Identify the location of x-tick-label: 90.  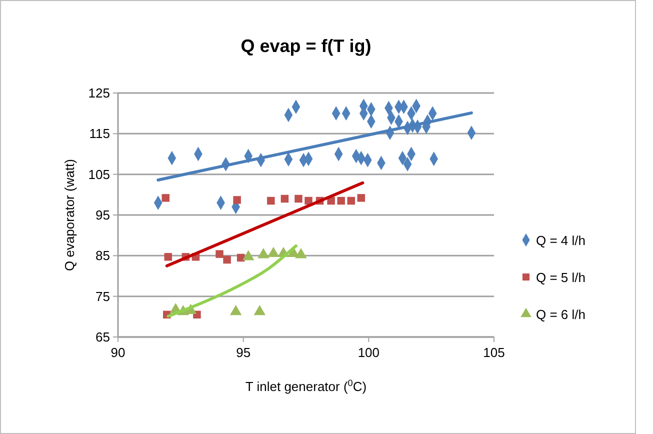
(118, 352).